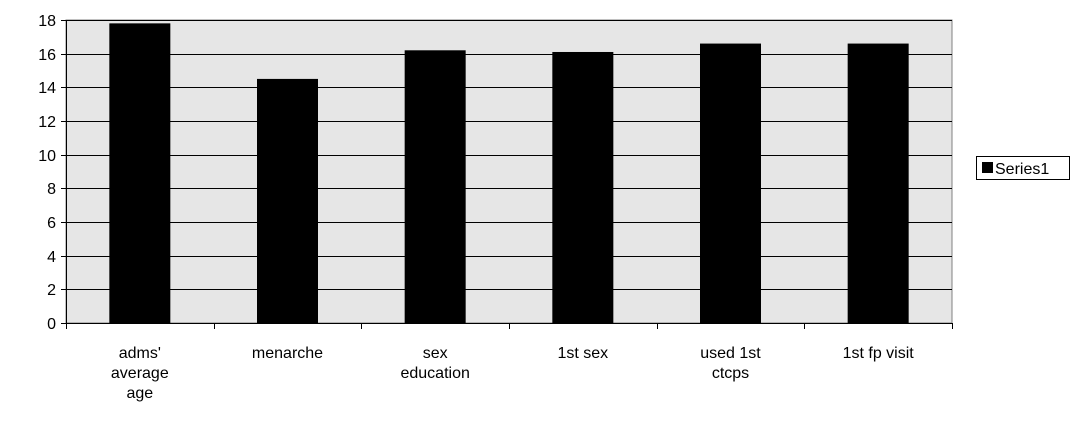 The width and height of the screenshot is (1074, 421). Describe the element at coordinates (47, 173) in the screenshot. I see `y-tick-labels: 0 2 4 6 8 10 12 14 16 18` at that location.